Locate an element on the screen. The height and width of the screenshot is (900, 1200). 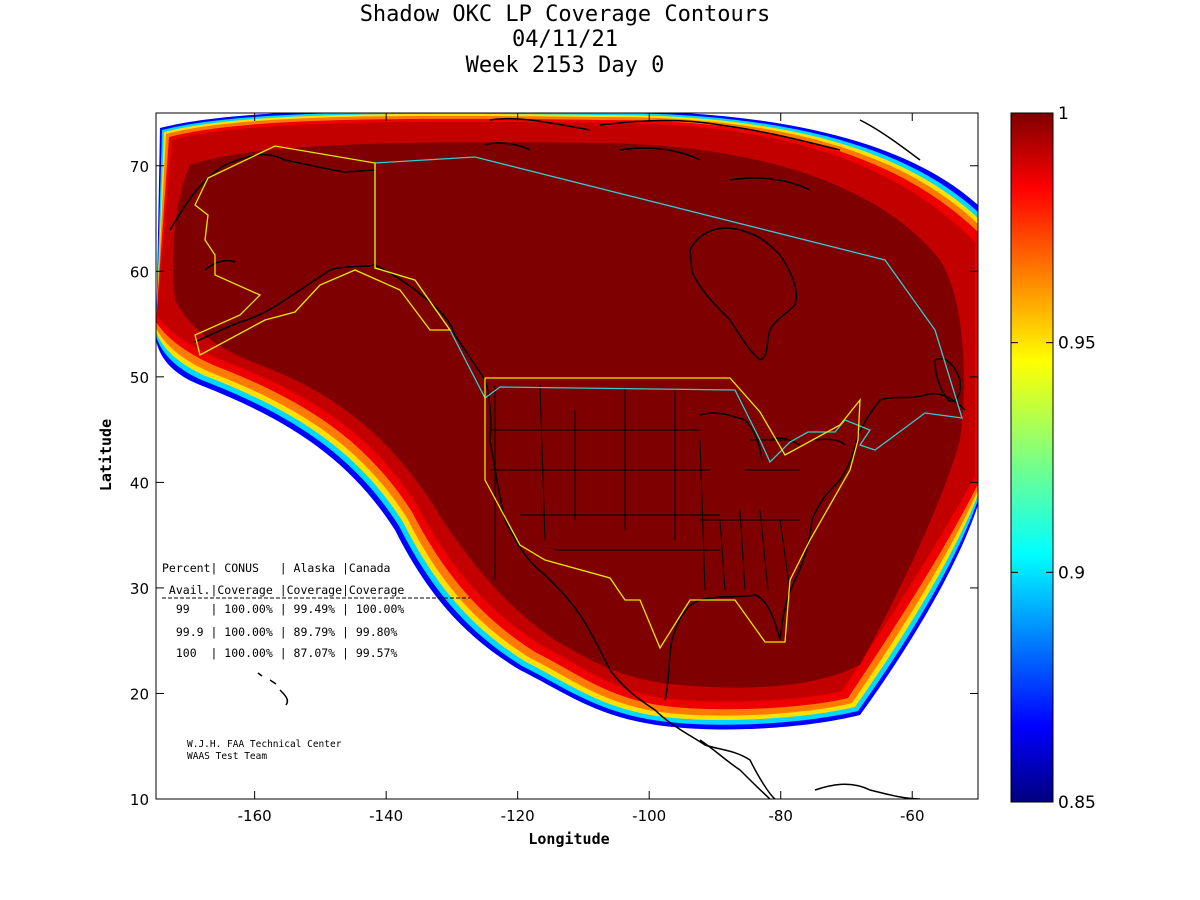
x-tick-label: -160 is located at coordinates (255, 816).